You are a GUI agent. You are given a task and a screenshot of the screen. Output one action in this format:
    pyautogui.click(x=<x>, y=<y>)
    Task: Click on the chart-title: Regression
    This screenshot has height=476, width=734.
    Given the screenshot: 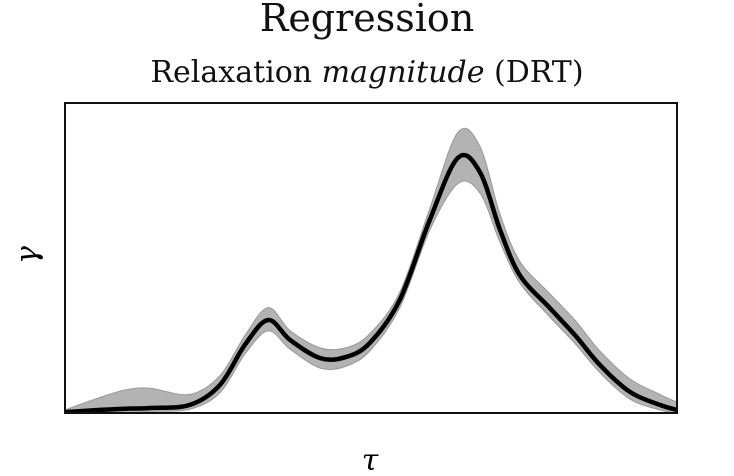 What is the action you would take?
    pyautogui.click(x=367, y=20)
    